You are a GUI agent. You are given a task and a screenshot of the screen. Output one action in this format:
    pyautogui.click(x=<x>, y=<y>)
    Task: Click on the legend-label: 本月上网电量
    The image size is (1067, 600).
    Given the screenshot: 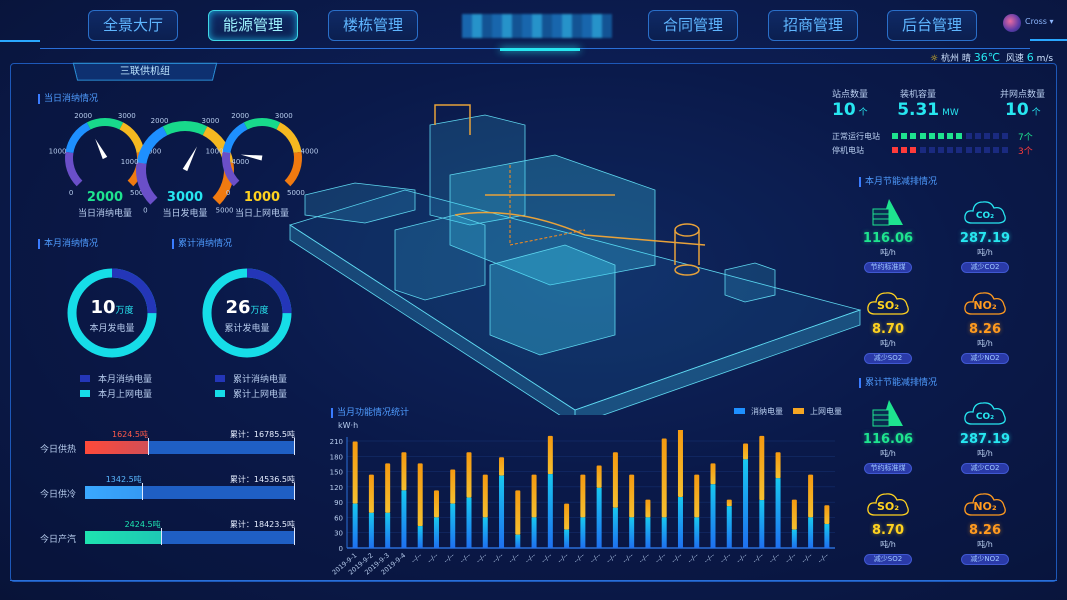 What is the action you would take?
    pyautogui.click(x=125, y=395)
    